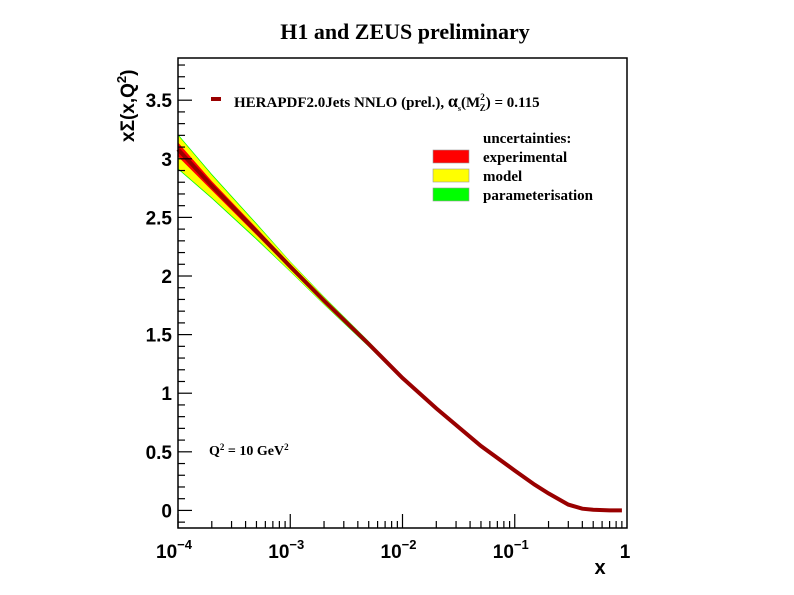 The image size is (794, 595). Describe the element at coordinates (470, 103) in the screenshot. I see `legend-arg-open: (M` at that location.